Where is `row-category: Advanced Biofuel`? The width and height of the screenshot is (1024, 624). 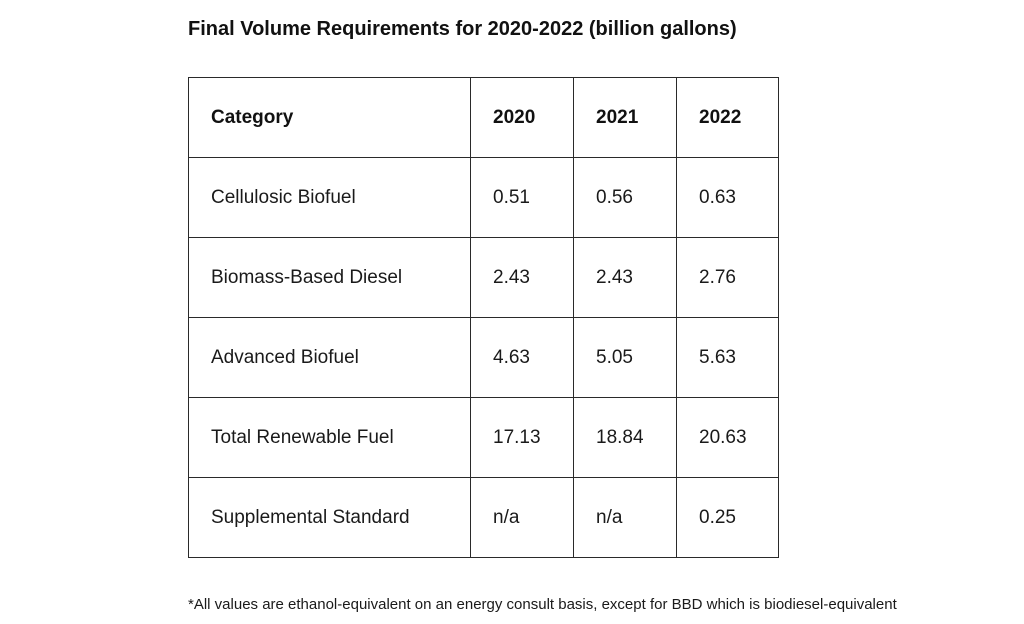
row-category: Advanced Biofuel is located at coordinates (329, 357).